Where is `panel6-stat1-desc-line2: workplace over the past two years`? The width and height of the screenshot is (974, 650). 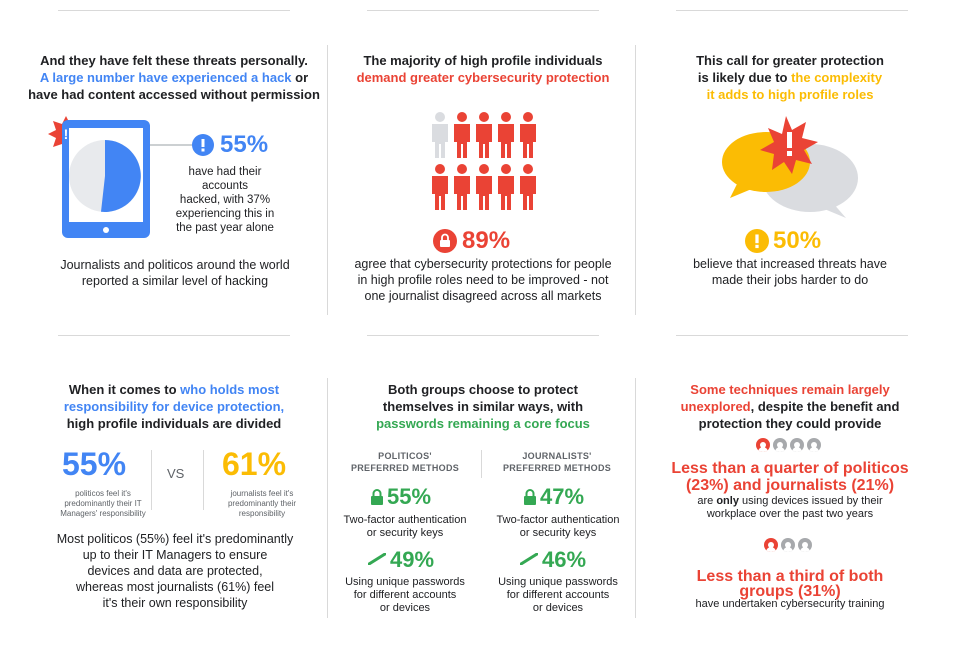
panel6-stat1-desc-line2: workplace over the past two years is located at coordinates (790, 514).